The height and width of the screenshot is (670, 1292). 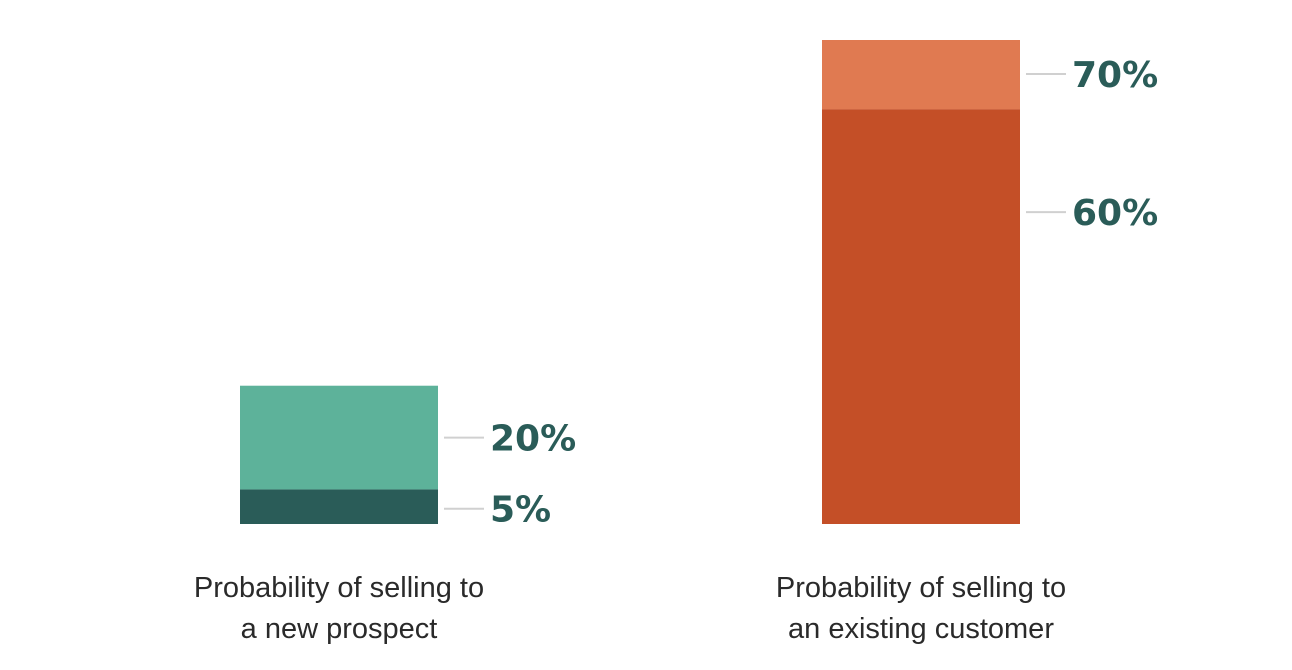 What do you see at coordinates (339, 629) in the screenshot?
I see `category-label-1-line-2: a new prospect` at bounding box center [339, 629].